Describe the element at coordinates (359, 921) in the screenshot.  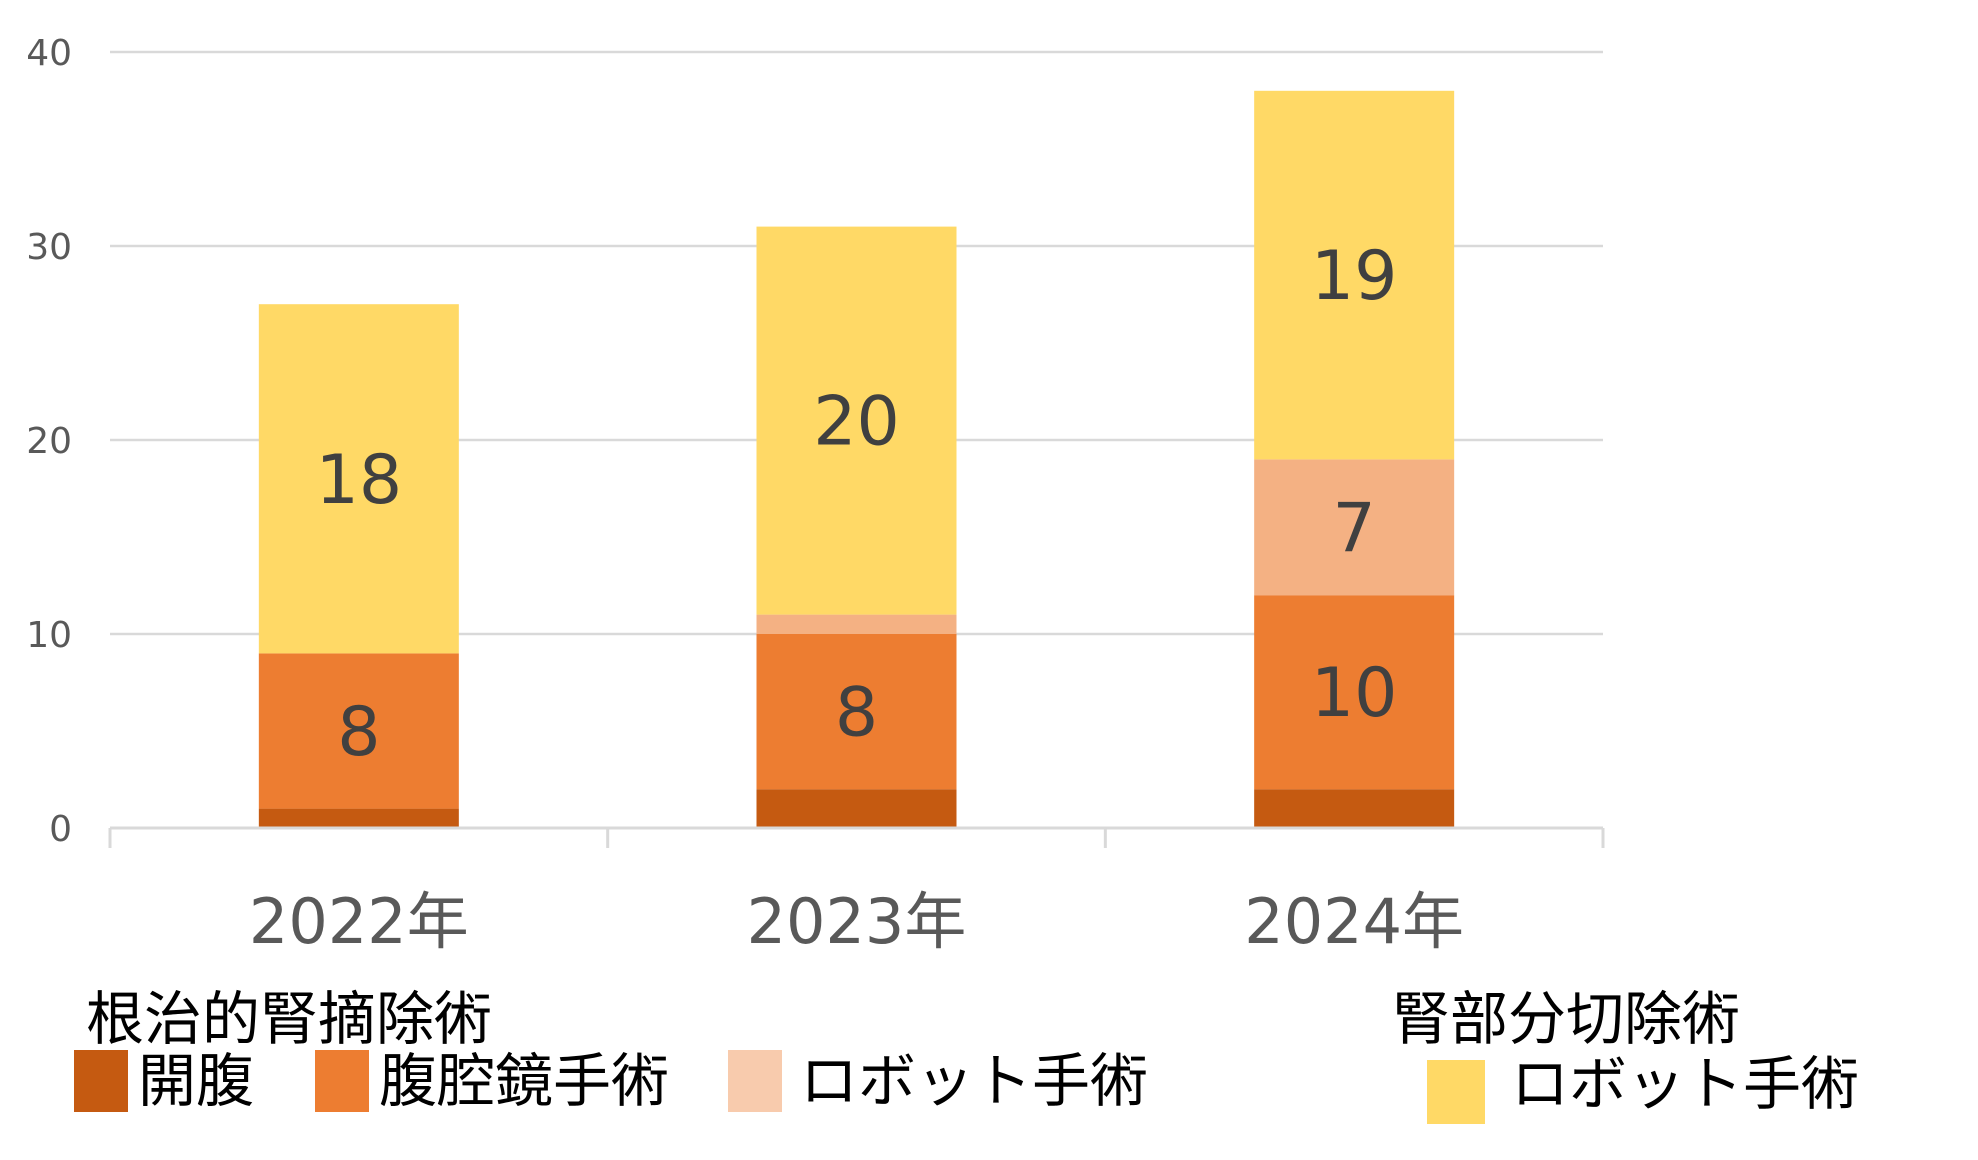
I see `x-tick-label: 2022年` at that location.